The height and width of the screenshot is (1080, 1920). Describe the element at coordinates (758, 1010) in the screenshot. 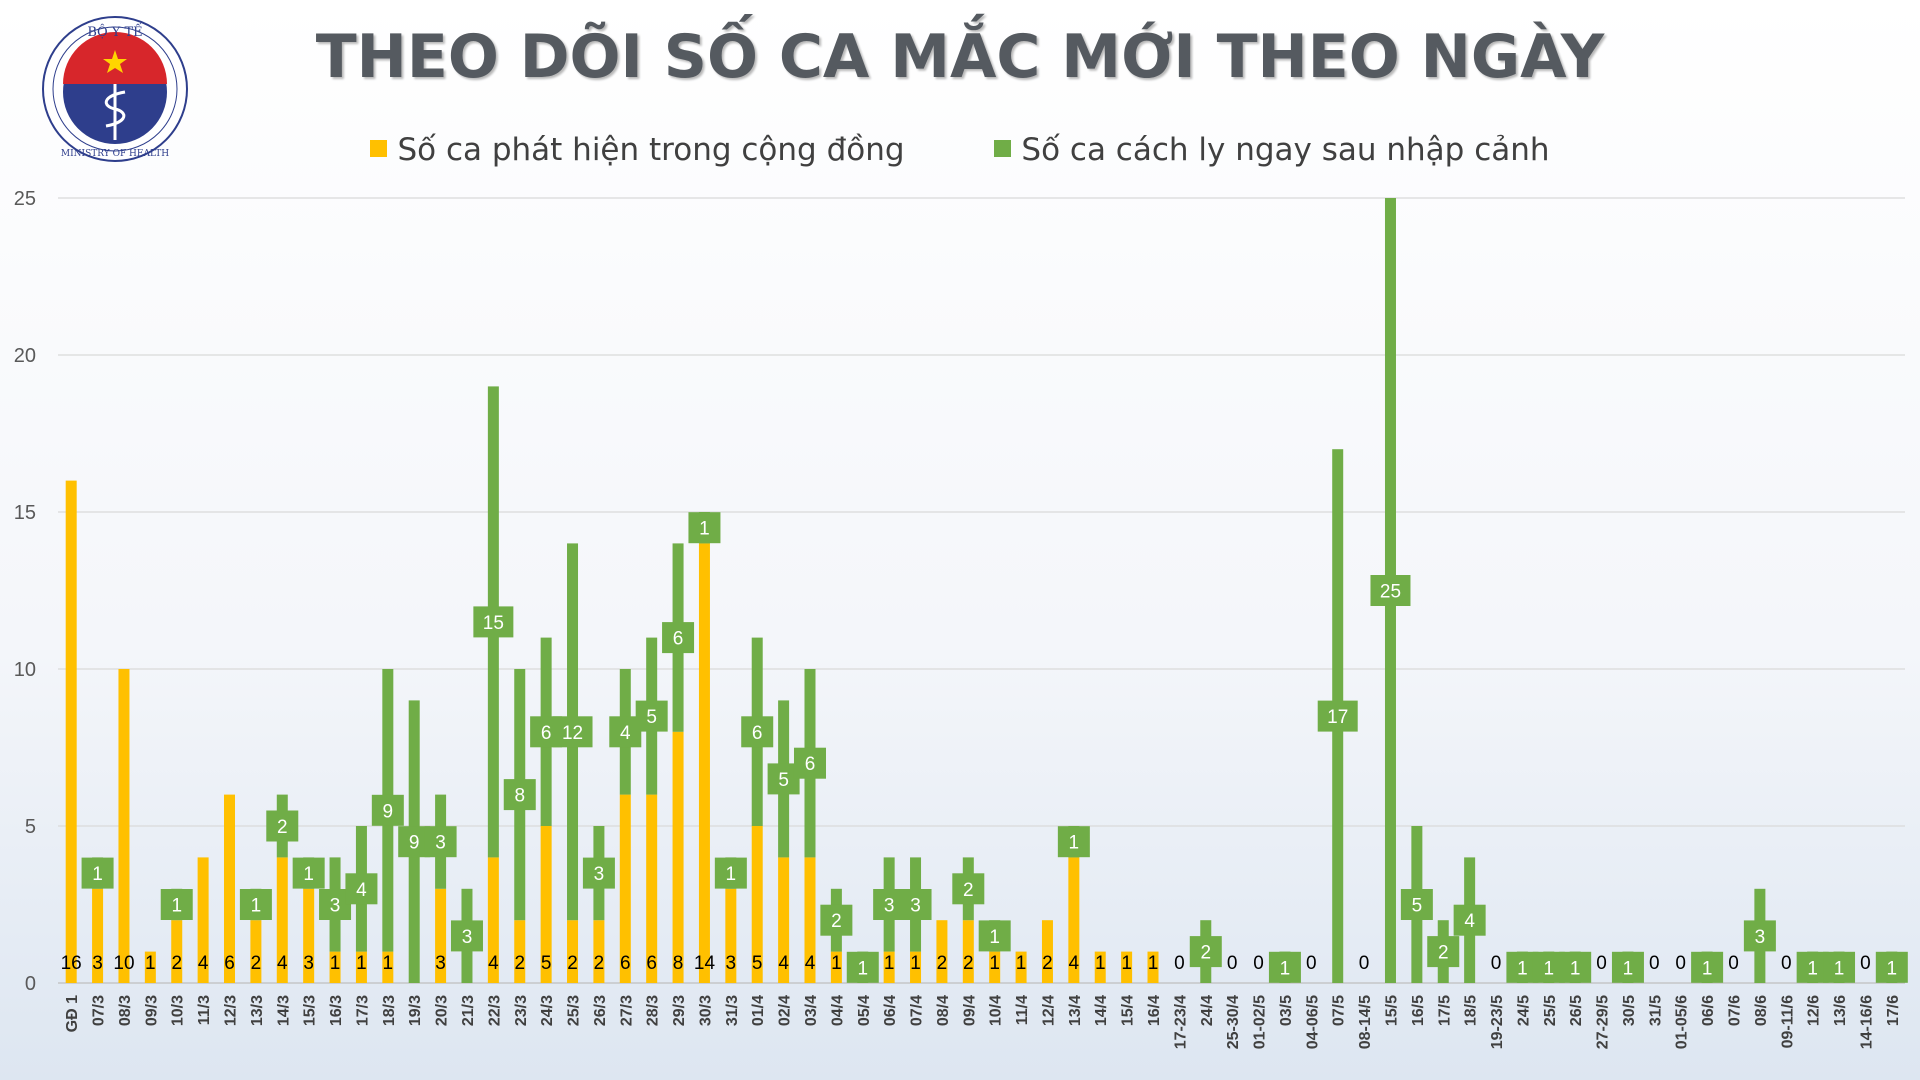

I see `x-tick-label: 01/4` at that location.